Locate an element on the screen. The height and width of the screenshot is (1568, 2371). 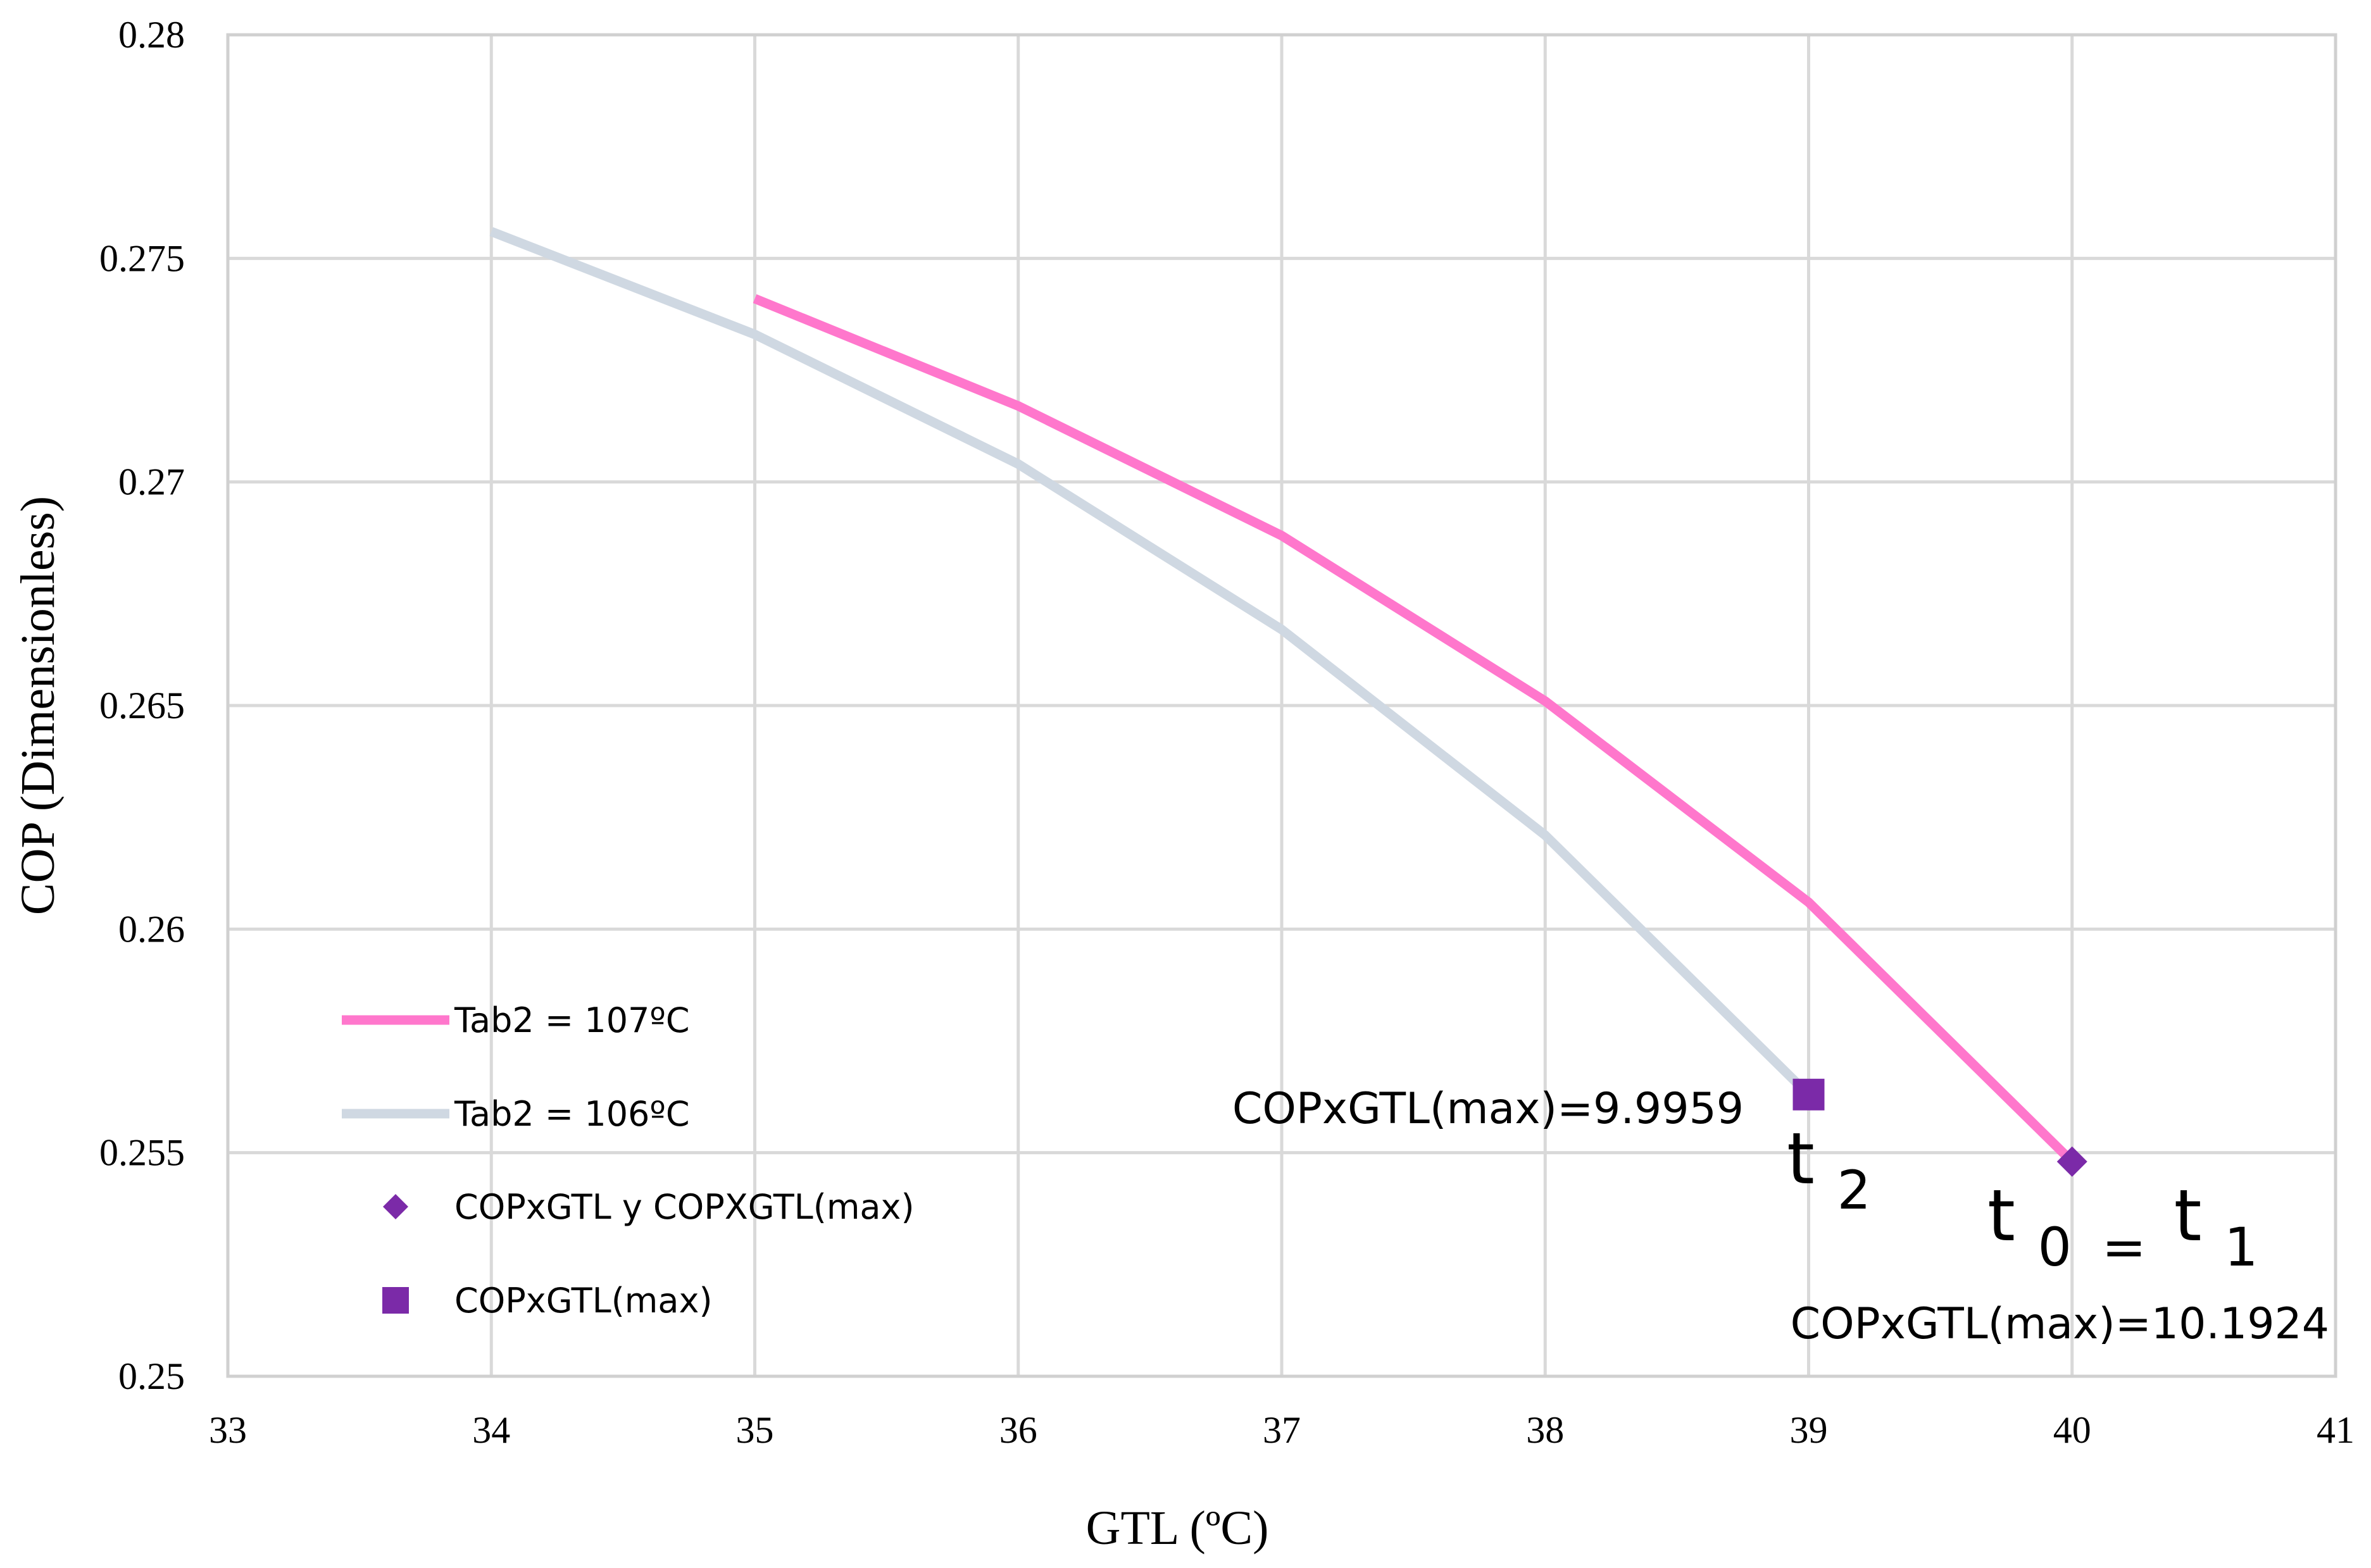
annotation-t2-sub: 2 is located at coordinates (1854, 1190).